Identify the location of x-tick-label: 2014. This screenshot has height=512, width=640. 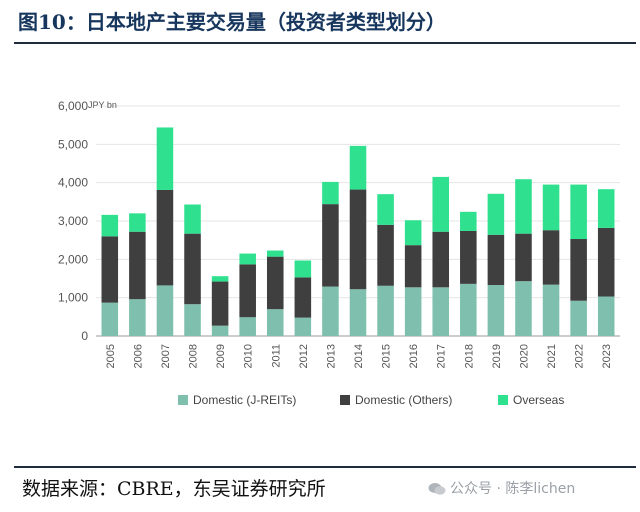
(359, 356).